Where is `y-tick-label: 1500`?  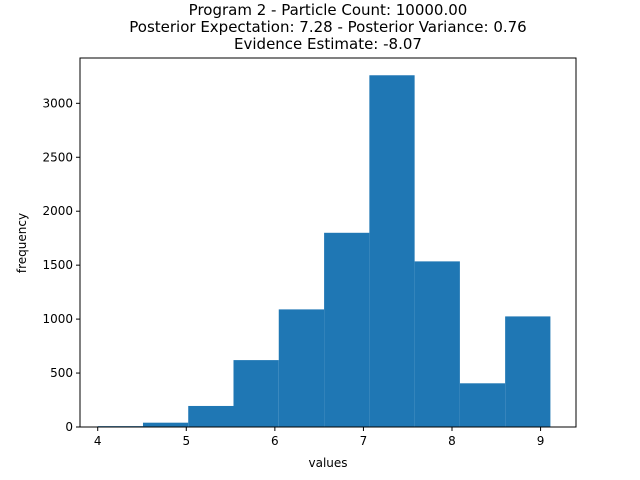 y-tick-label: 1500 is located at coordinates (57, 265).